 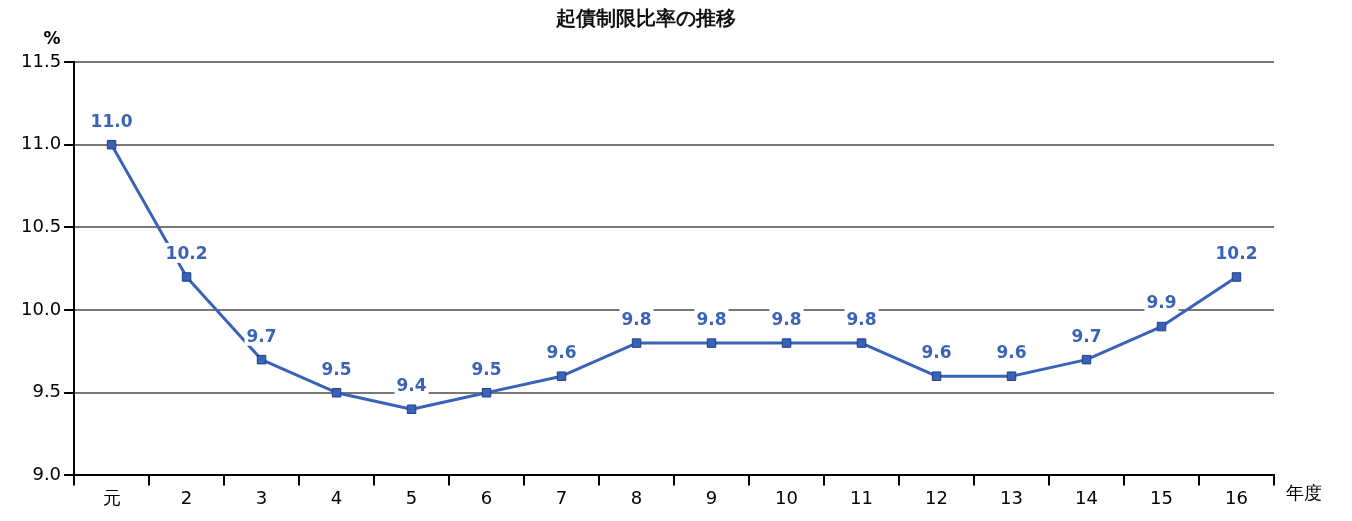 I want to click on chart-title: 起債制限比率の推移, so click(x=645, y=18).